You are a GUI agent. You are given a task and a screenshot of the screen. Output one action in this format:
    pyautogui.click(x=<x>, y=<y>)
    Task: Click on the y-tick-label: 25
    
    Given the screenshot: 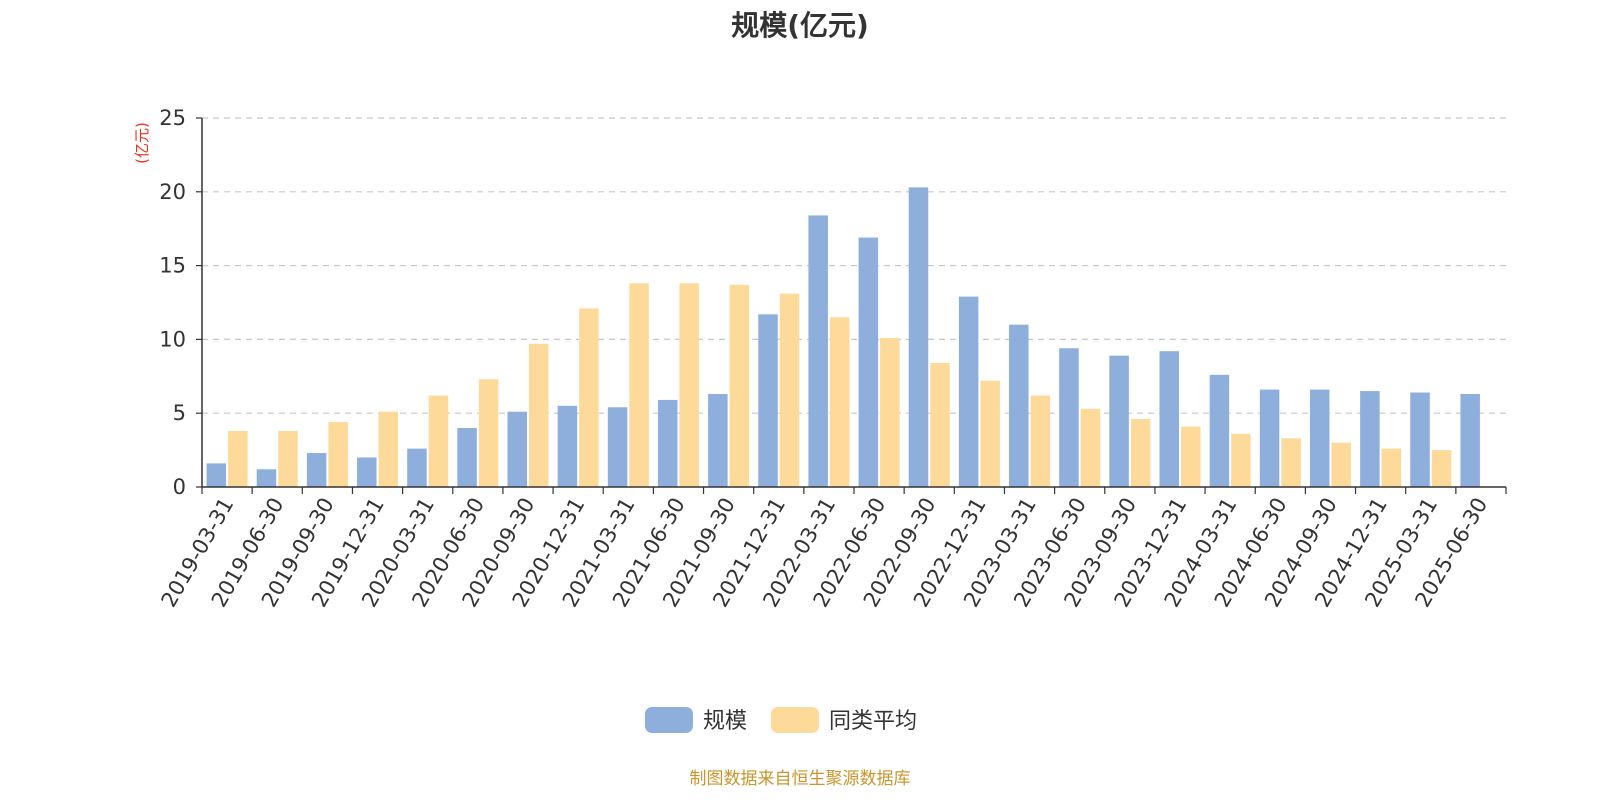 What is the action you would take?
    pyautogui.click(x=172, y=118)
    